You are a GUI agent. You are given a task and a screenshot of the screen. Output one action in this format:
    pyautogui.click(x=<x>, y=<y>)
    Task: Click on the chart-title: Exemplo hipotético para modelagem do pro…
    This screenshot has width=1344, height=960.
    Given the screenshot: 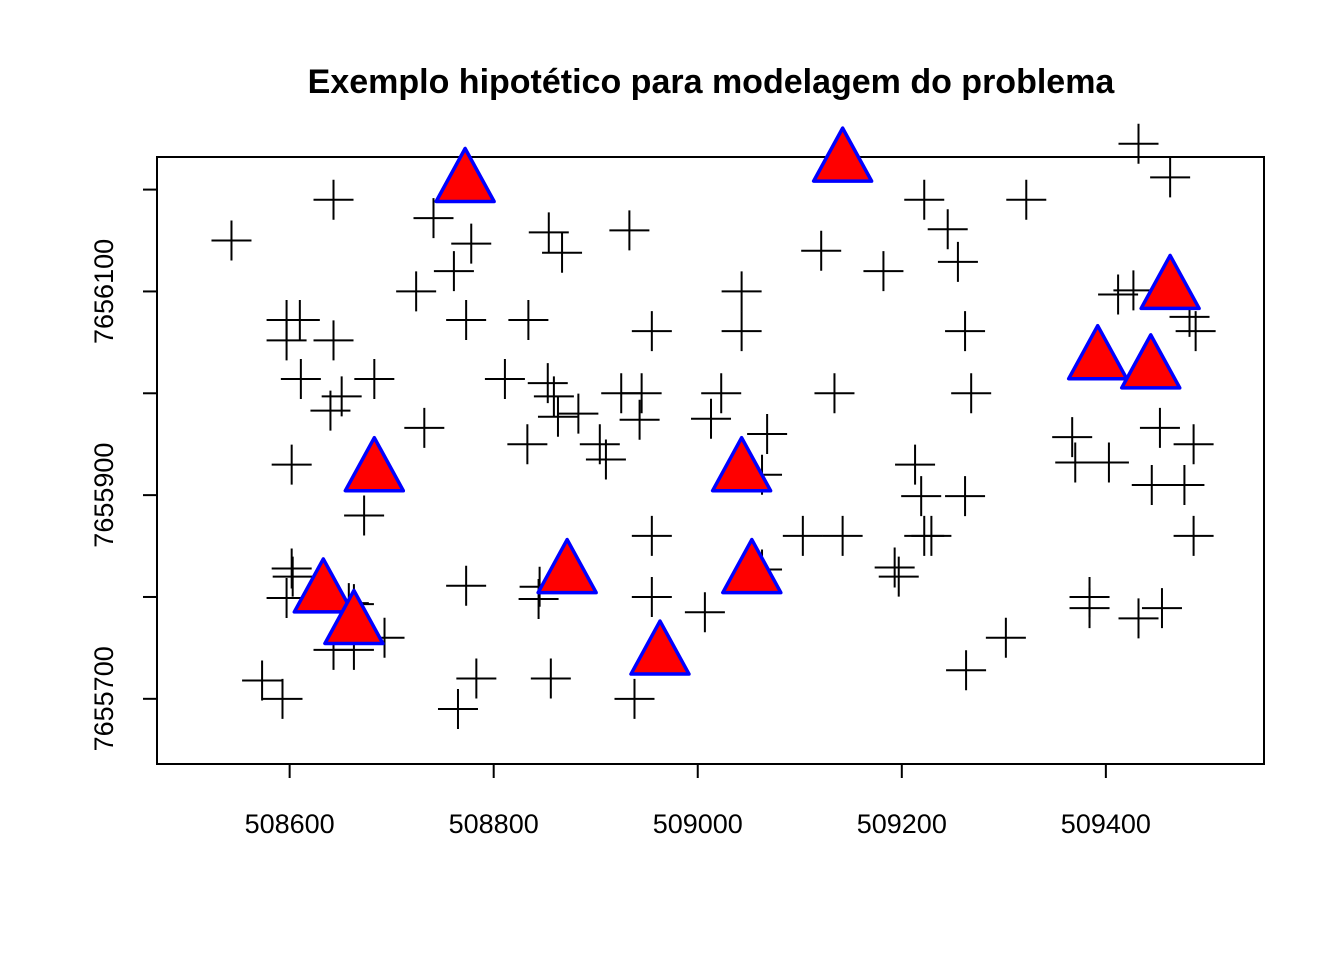 What is the action you would take?
    pyautogui.click(x=712, y=82)
    